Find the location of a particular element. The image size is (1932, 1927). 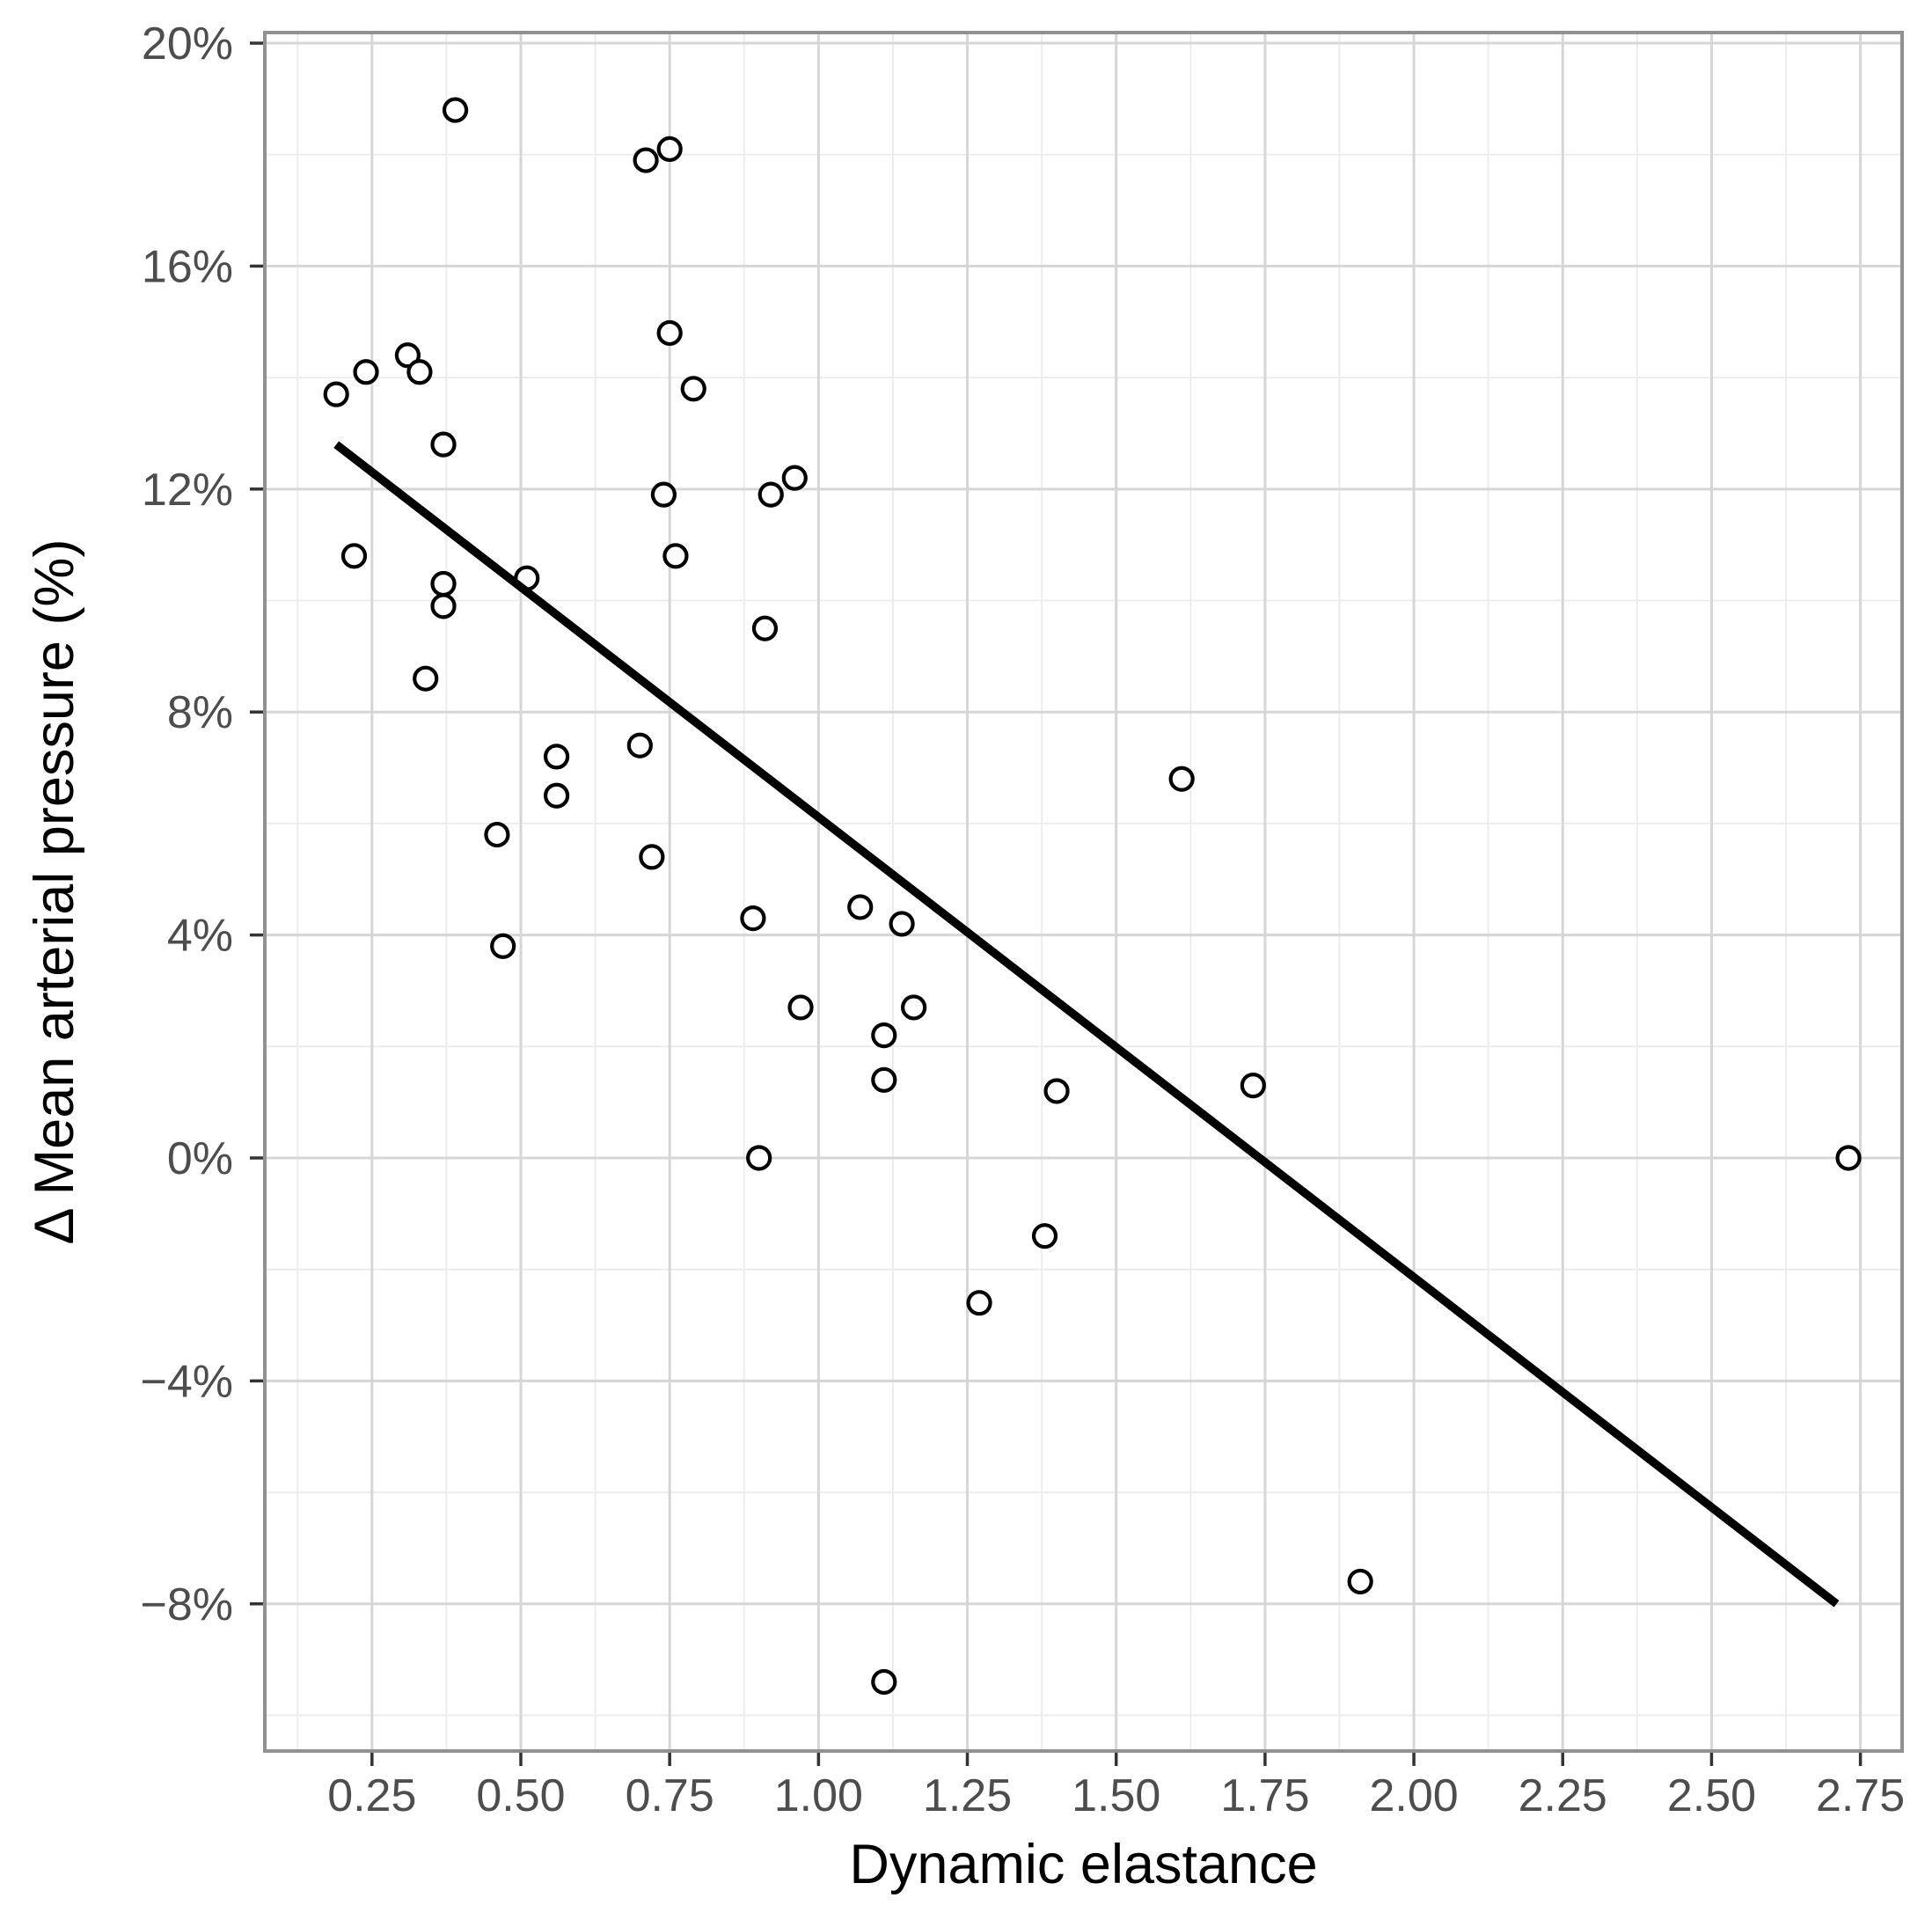

x-tick-label: 1.50 is located at coordinates (1116, 1795).